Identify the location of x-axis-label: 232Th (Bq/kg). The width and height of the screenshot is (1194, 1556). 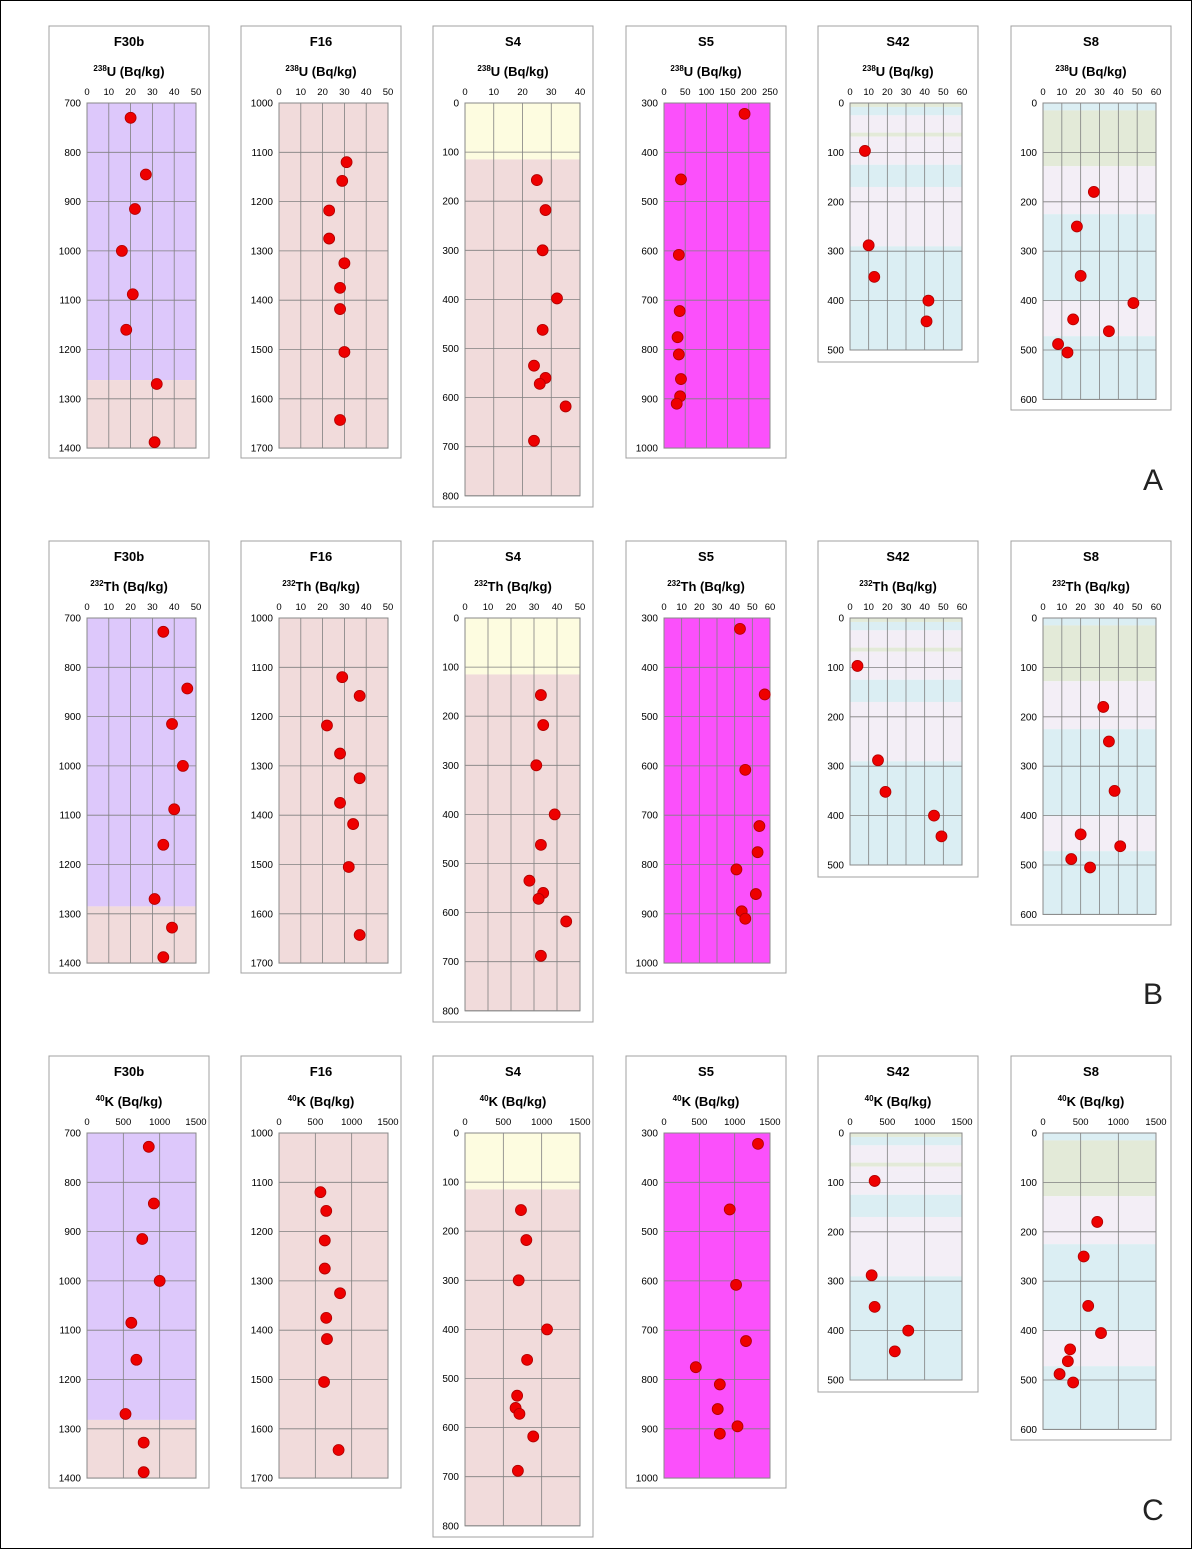
(129, 586).